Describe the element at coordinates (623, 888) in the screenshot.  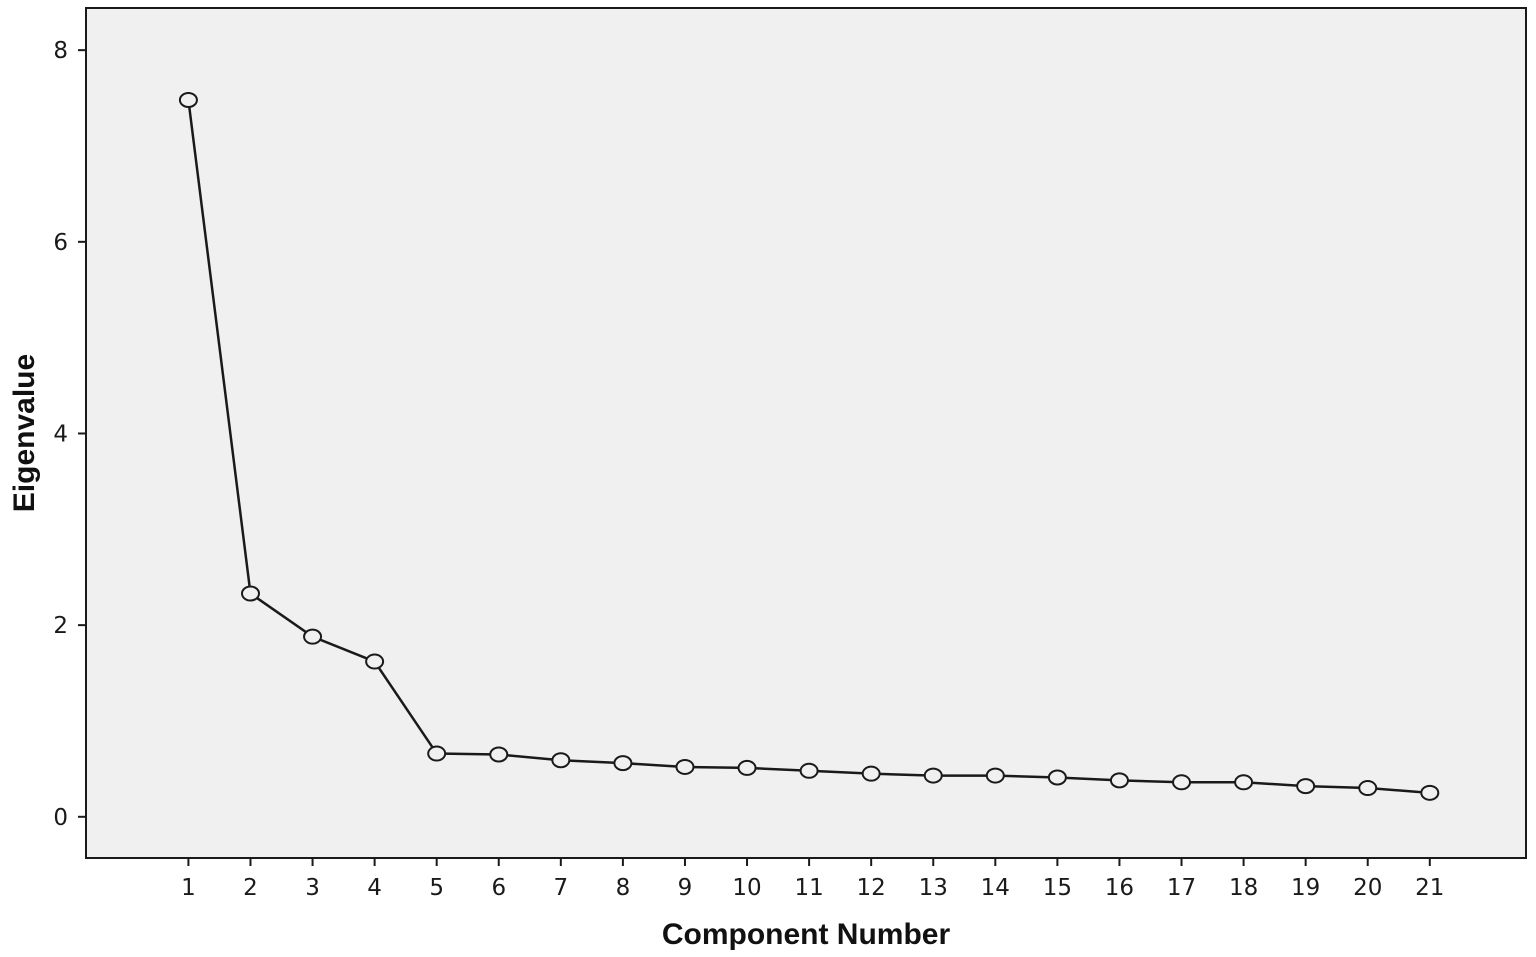
I see `x-tick-label: 8` at that location.